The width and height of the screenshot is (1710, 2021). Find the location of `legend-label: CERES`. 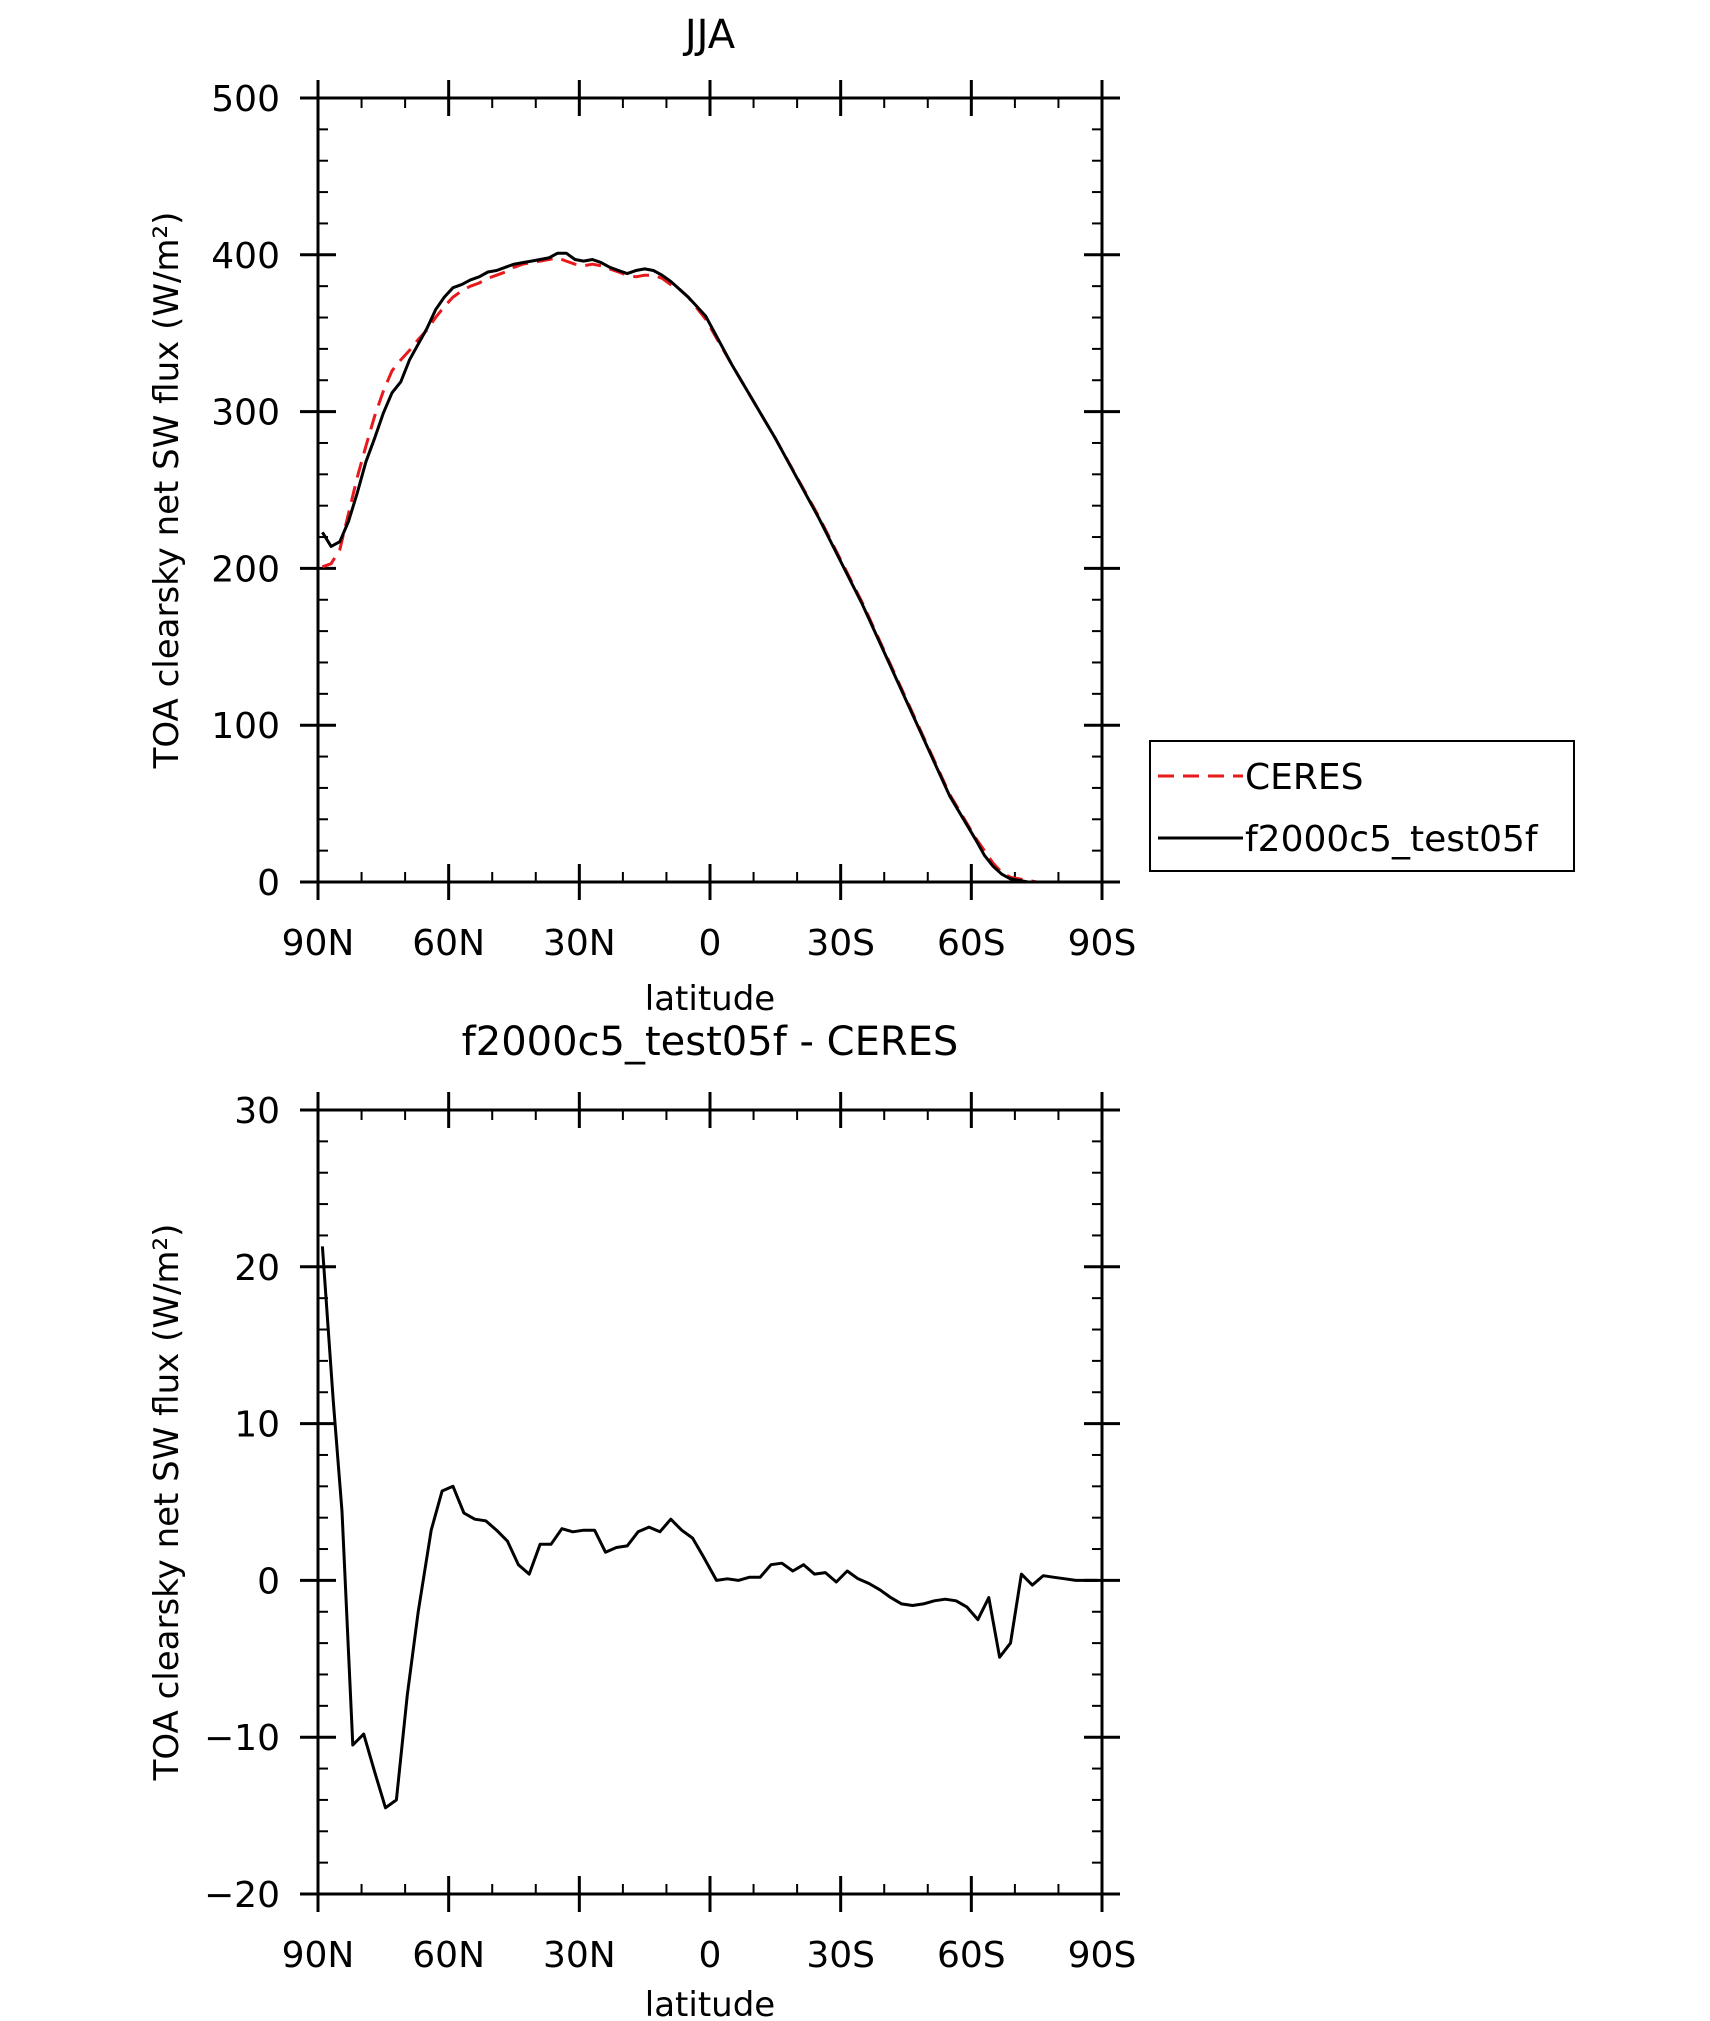

legend-label: CERES is located at coordinates (1304, 777).